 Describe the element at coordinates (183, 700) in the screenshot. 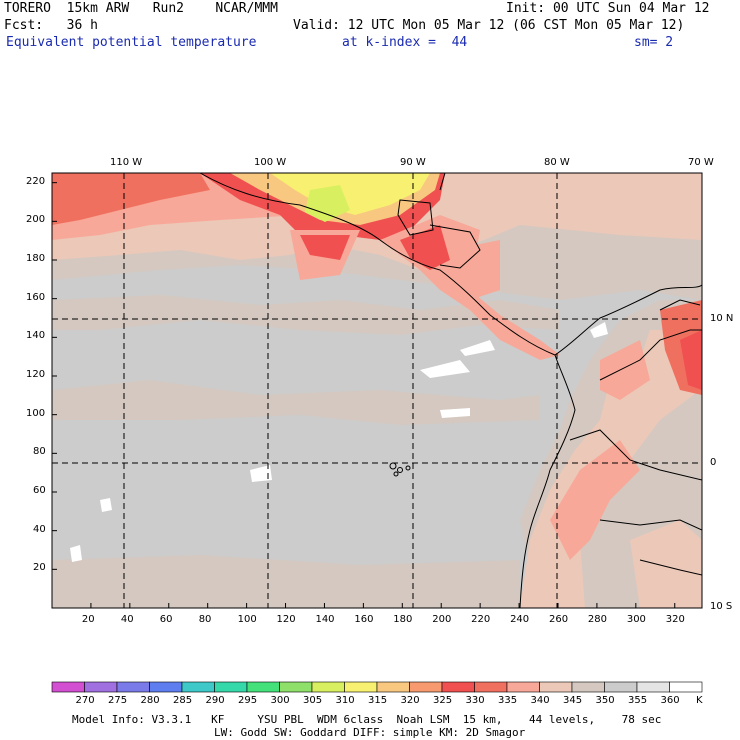

I see `colorbar-level-label: 285` at that location.